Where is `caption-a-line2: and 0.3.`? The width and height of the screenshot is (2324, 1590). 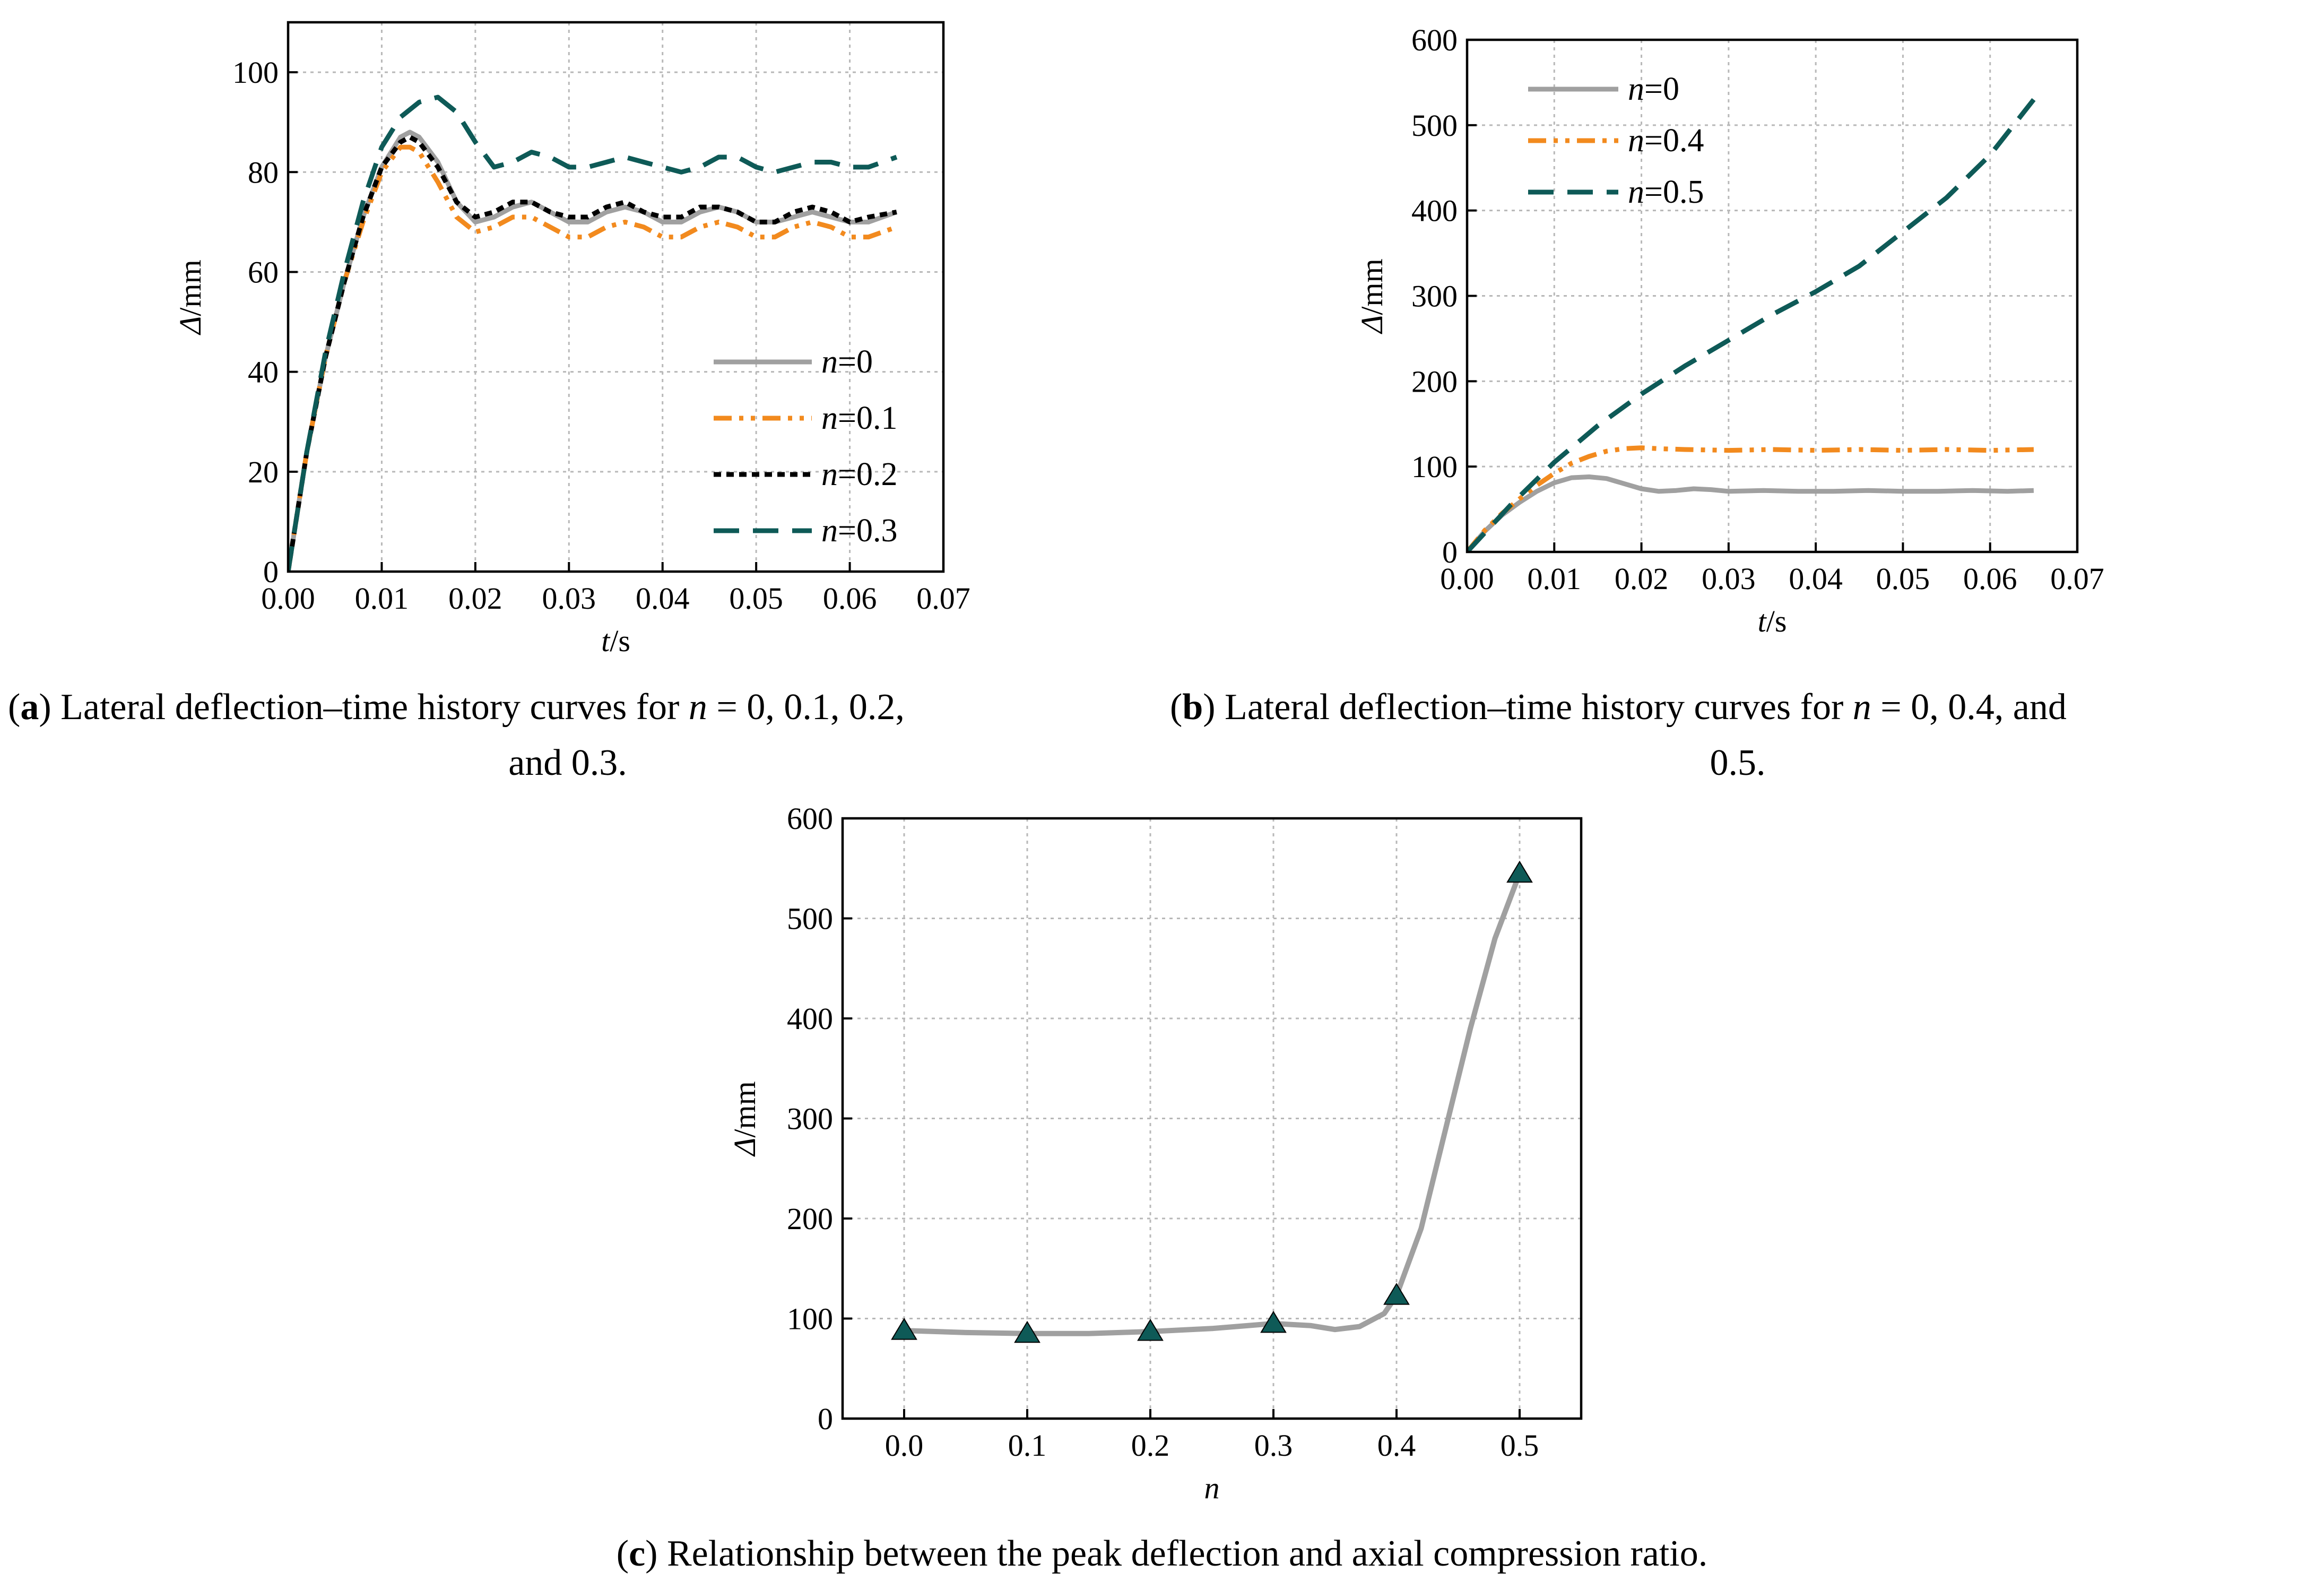
caption-a-line2: and 0.3. is located at coordinates (567, 762).